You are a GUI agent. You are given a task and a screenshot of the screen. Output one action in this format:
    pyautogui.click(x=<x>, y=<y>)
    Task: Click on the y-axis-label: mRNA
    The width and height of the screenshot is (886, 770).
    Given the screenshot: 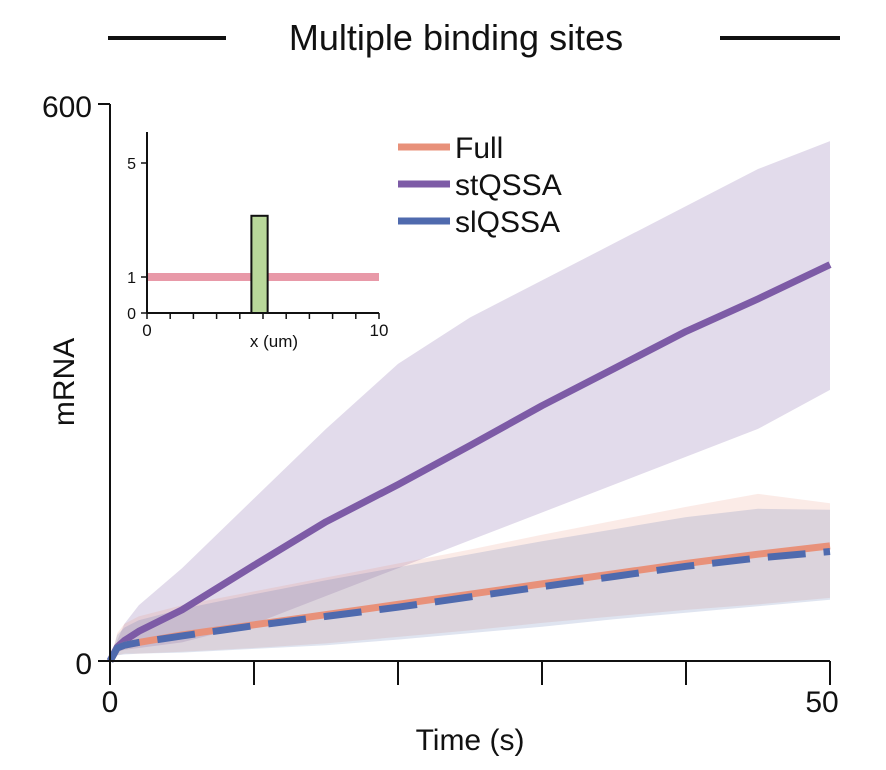 What is the action you would take?
    pyautogui.click(x=64, y=382)
    